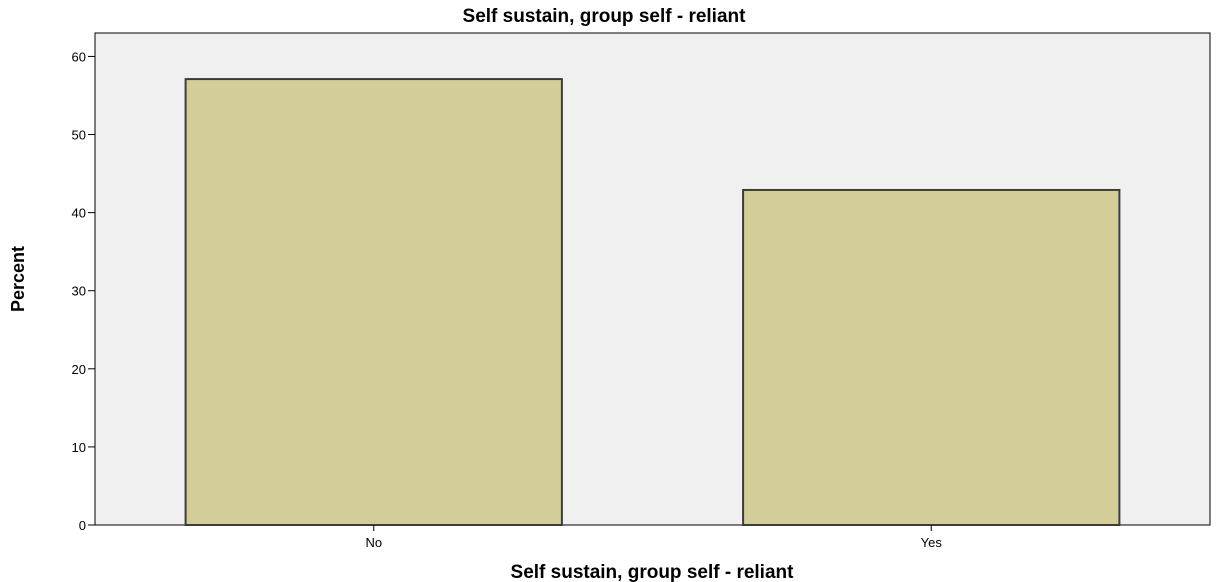 The image size is (1216, 582). What do you see at coordinates (653, 537) in the screenshot?
I see `x-axis: No Yes` at bounding box center [653, 537].